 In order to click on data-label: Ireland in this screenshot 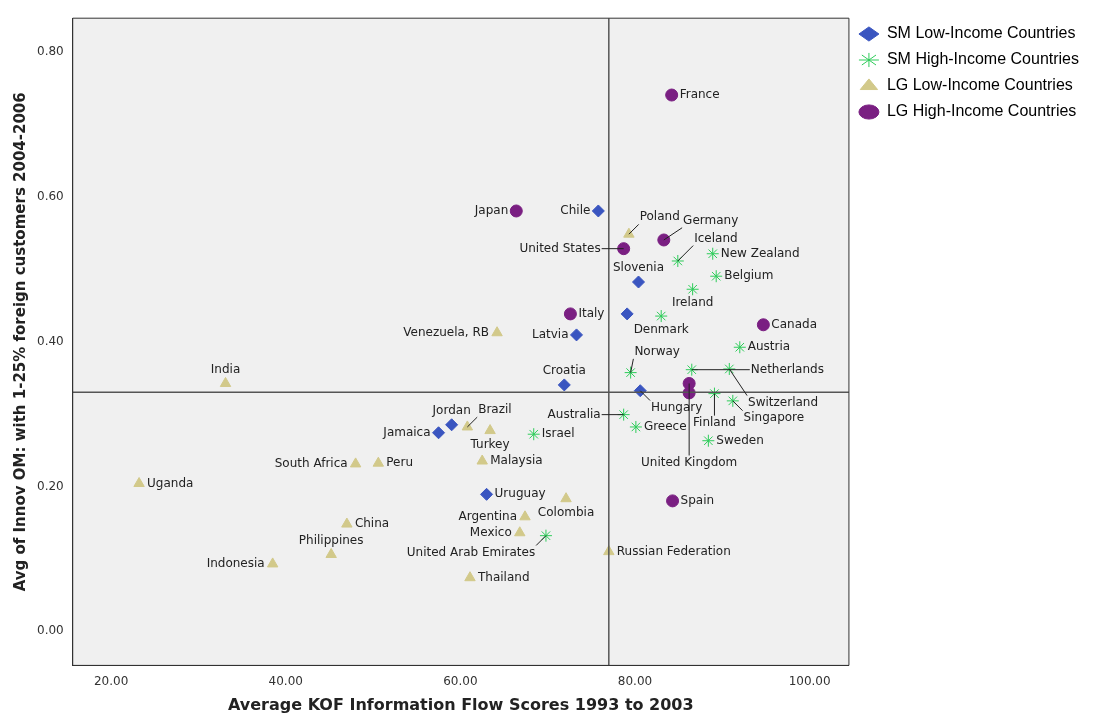, I will do `click(692, 302)`.